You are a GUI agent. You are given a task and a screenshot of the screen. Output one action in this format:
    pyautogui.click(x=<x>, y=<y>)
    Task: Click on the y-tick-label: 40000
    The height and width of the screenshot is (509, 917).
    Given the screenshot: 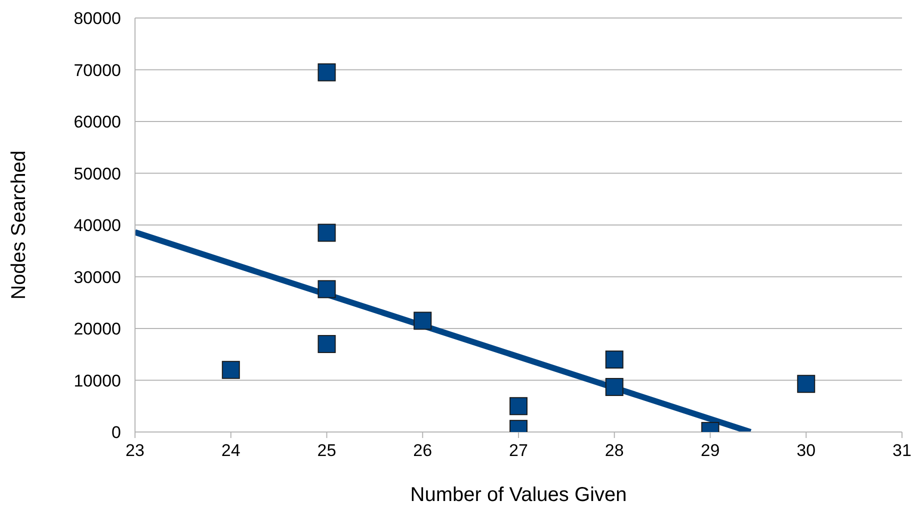 What is the action you would take?
    pyautogui.click(x=97, y=226)
    